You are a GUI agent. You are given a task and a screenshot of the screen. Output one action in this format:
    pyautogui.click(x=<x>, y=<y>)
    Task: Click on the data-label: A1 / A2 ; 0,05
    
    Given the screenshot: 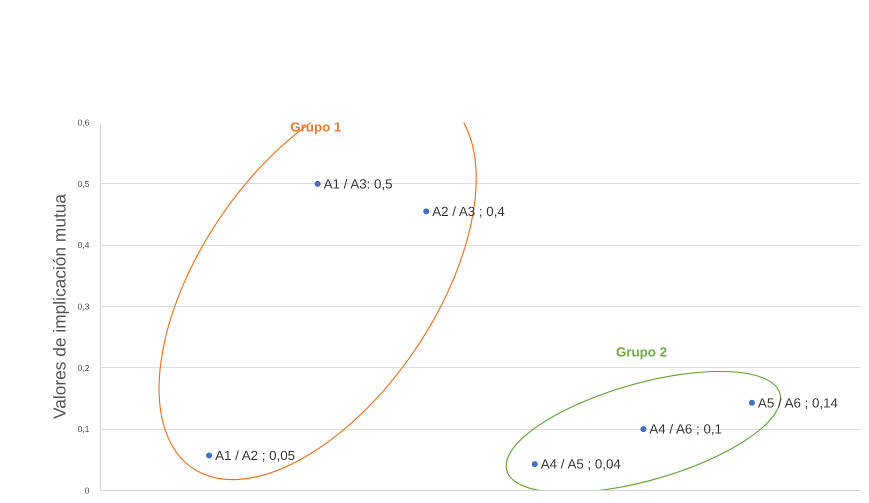 What is the action you would take?
    pyautogui.click(x=255, y=456)
    